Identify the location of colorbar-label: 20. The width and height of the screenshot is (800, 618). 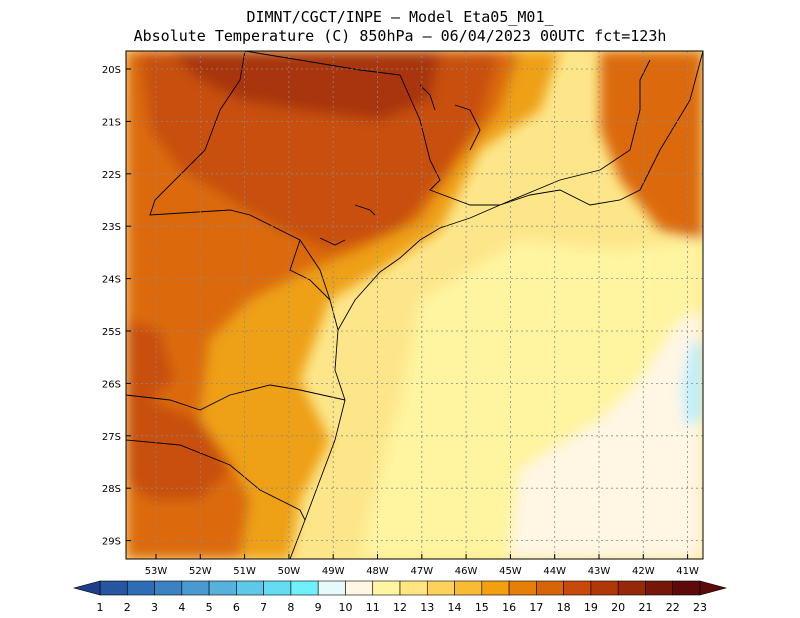
(618, 607).